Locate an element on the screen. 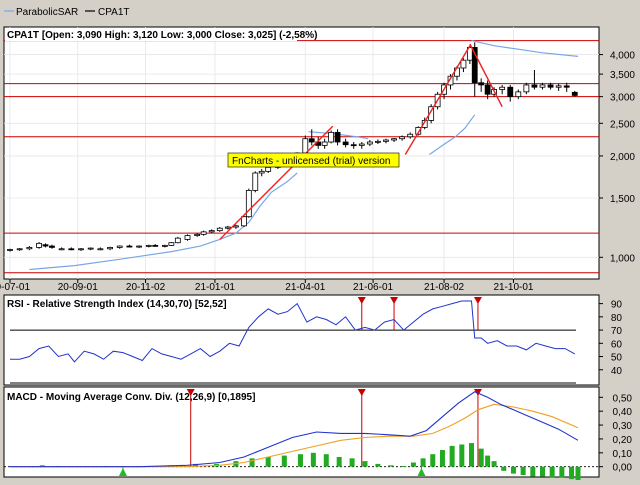 This screenshot has height=485, width=640. macd-y-axis: 0,00 0,10 0,20 0,30 0,40 0,50 is located at coordinates (616, 433).